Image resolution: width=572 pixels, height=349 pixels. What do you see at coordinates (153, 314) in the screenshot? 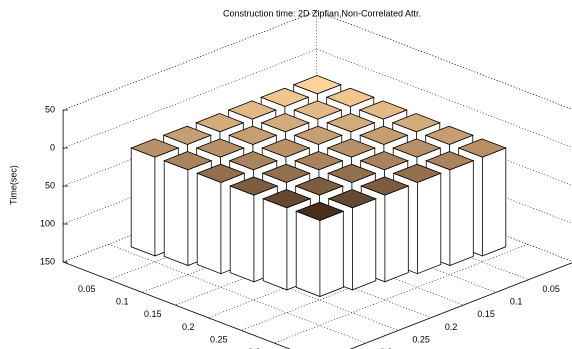
I see `x-tick-label: 0.15` at bounding box center [153, 314].